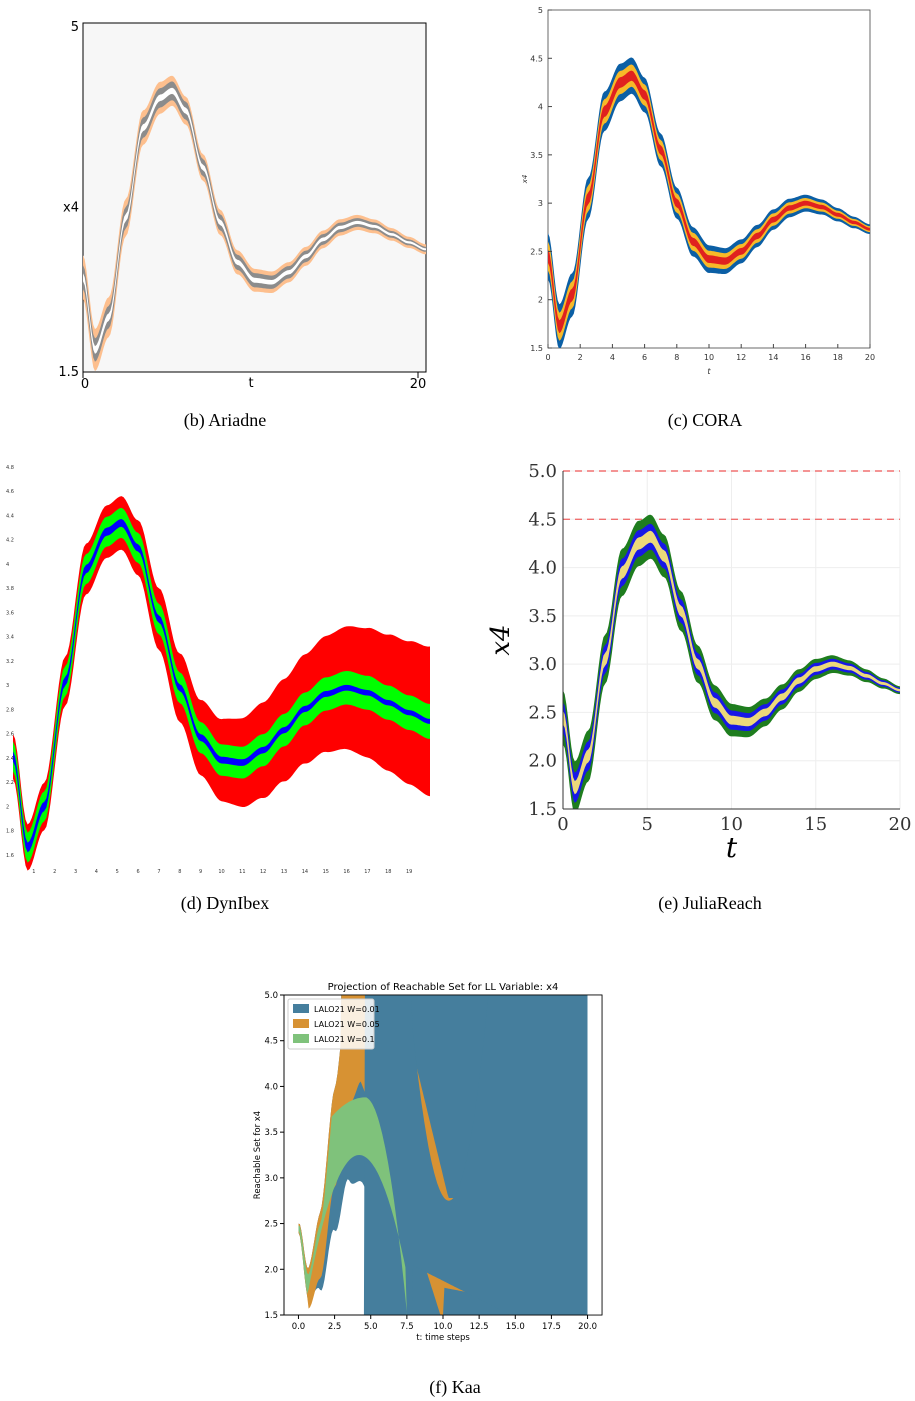 The height and width of the screenshot is (1401, 915). Describe the element at coordinates (10, 589) in the screenshot. I see `y-tick-label: 3.8` at that location.